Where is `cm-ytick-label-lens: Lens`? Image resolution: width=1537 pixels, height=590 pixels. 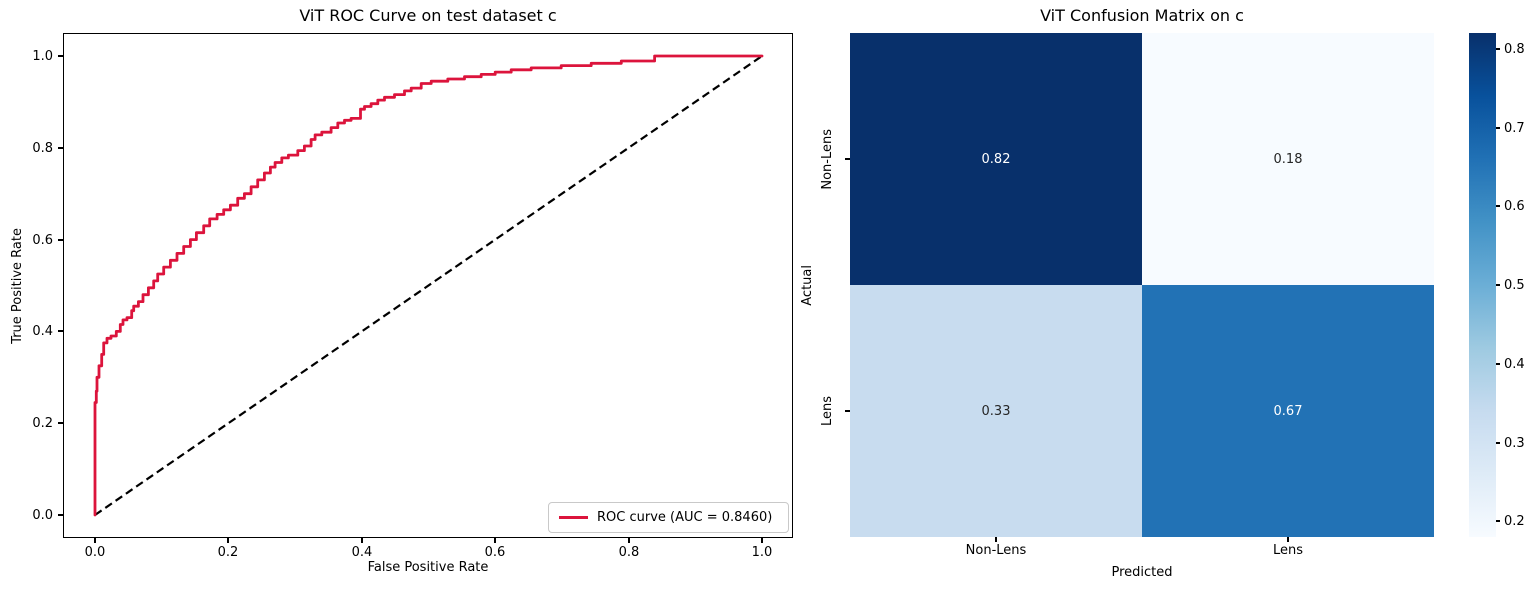 cm-ytick-label-lens: Lens is located at coordinates (827, 411).